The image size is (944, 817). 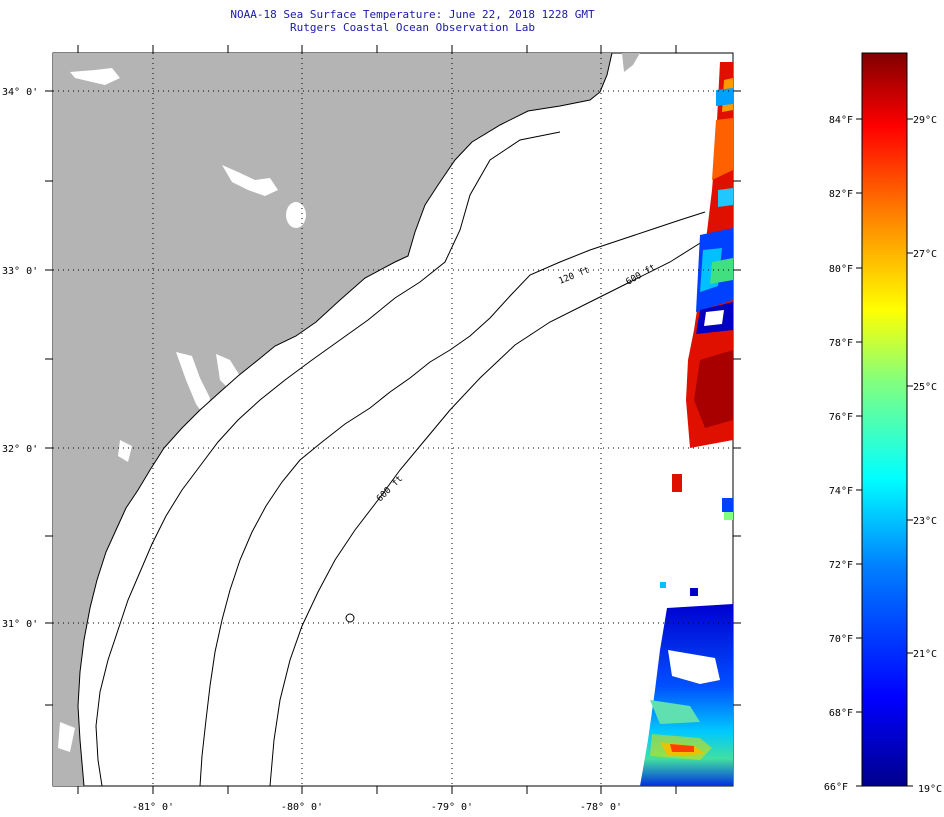 I want to click on colorbar-f-label: 76°F, so click(x=841, y=417).